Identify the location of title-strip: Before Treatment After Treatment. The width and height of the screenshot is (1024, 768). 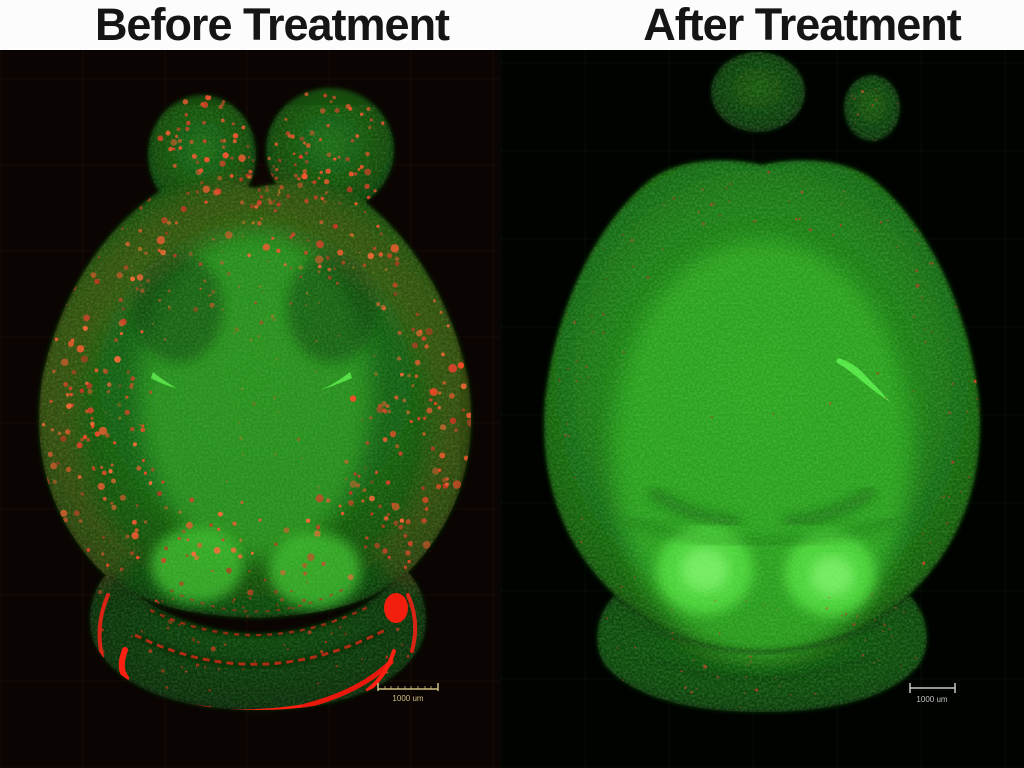
(512, 25).